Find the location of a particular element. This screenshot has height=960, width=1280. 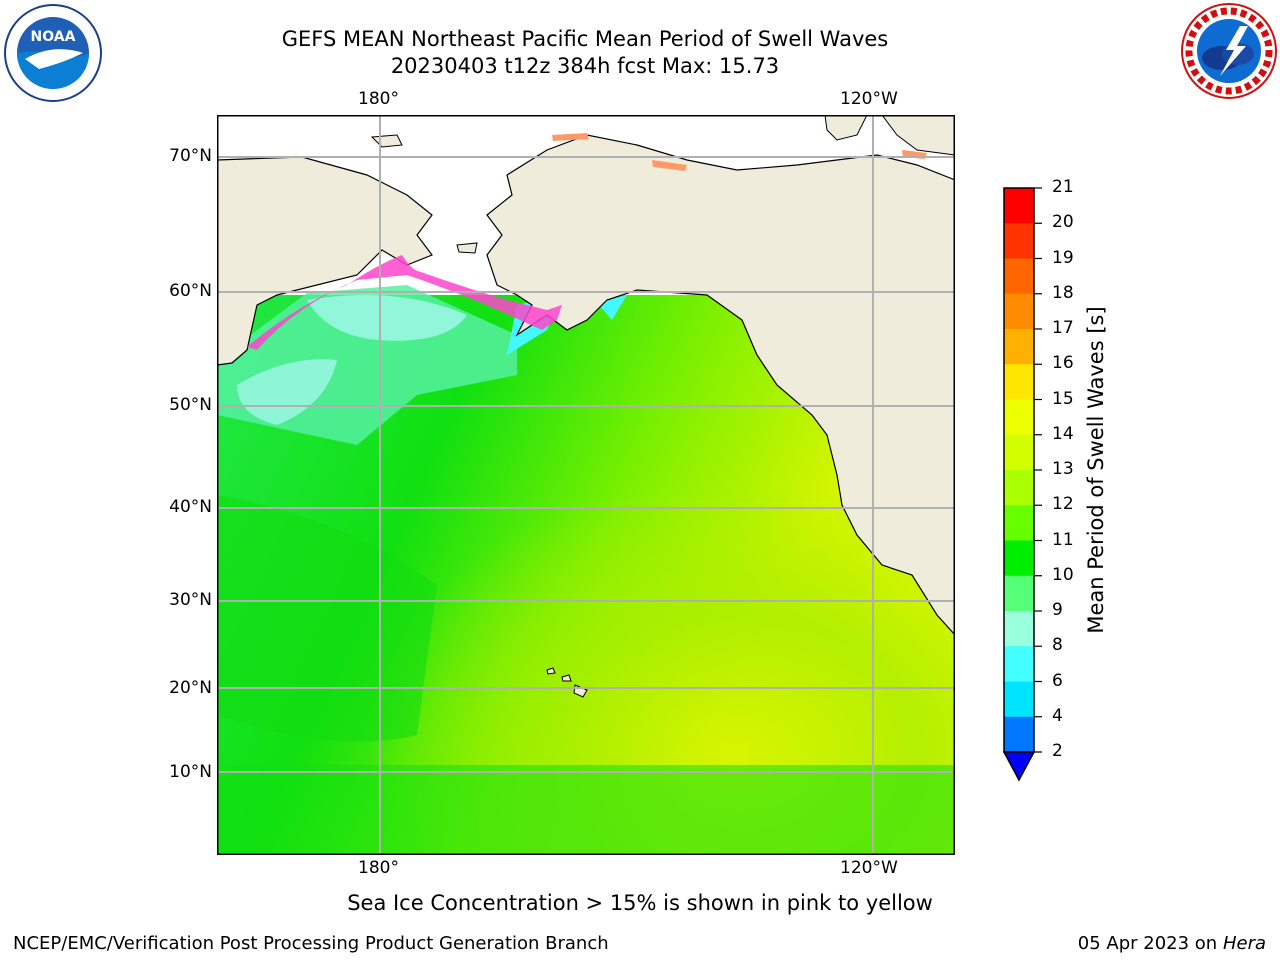

colorbar-tick-label: 2 is located at coordinates (1057, 751).